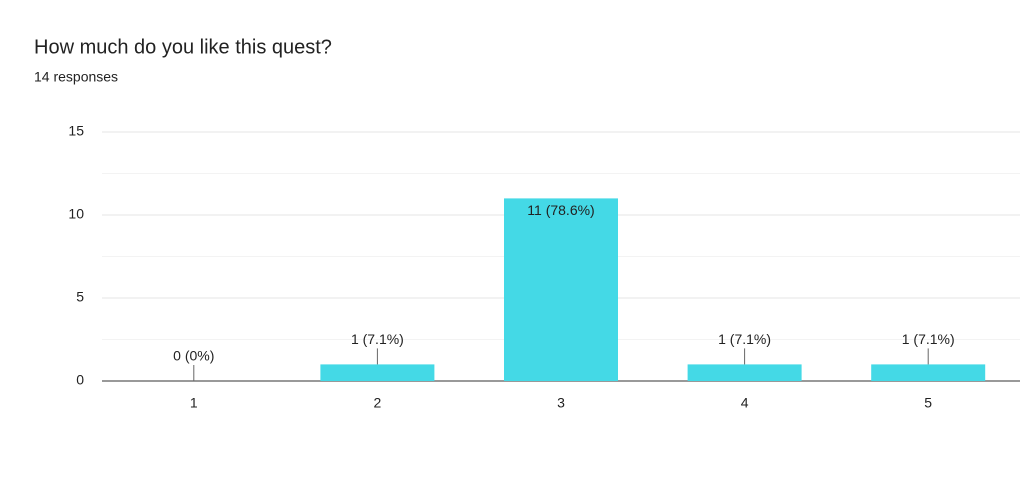 The width and height of the screenshot is (1022, 486). Describe the element at coordinates (745, 403) in the screenshot. I see `x-tick-label: 4` at that location.